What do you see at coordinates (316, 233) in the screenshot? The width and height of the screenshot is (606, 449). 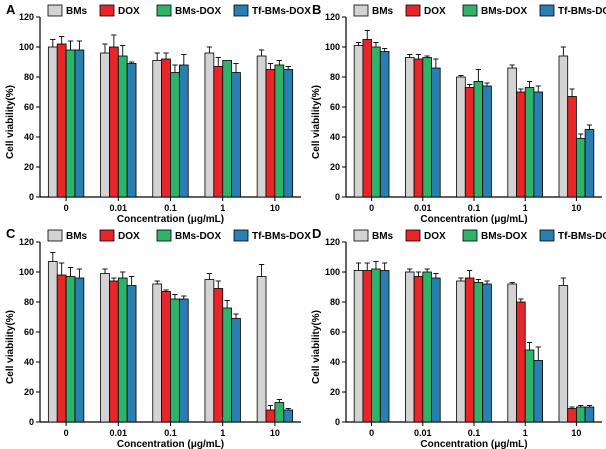 I see `panel-label: D` at bounding box center [316, 233].